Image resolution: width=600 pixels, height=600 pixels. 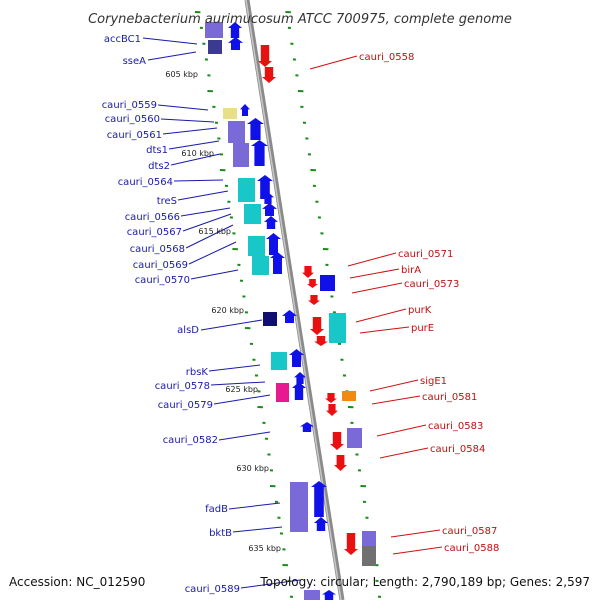 What do you see at coordinates (386, 57) in the screenshot?
I see `gene-label-cauri-0558: cauri_0558` at bounding box center [386, 57].